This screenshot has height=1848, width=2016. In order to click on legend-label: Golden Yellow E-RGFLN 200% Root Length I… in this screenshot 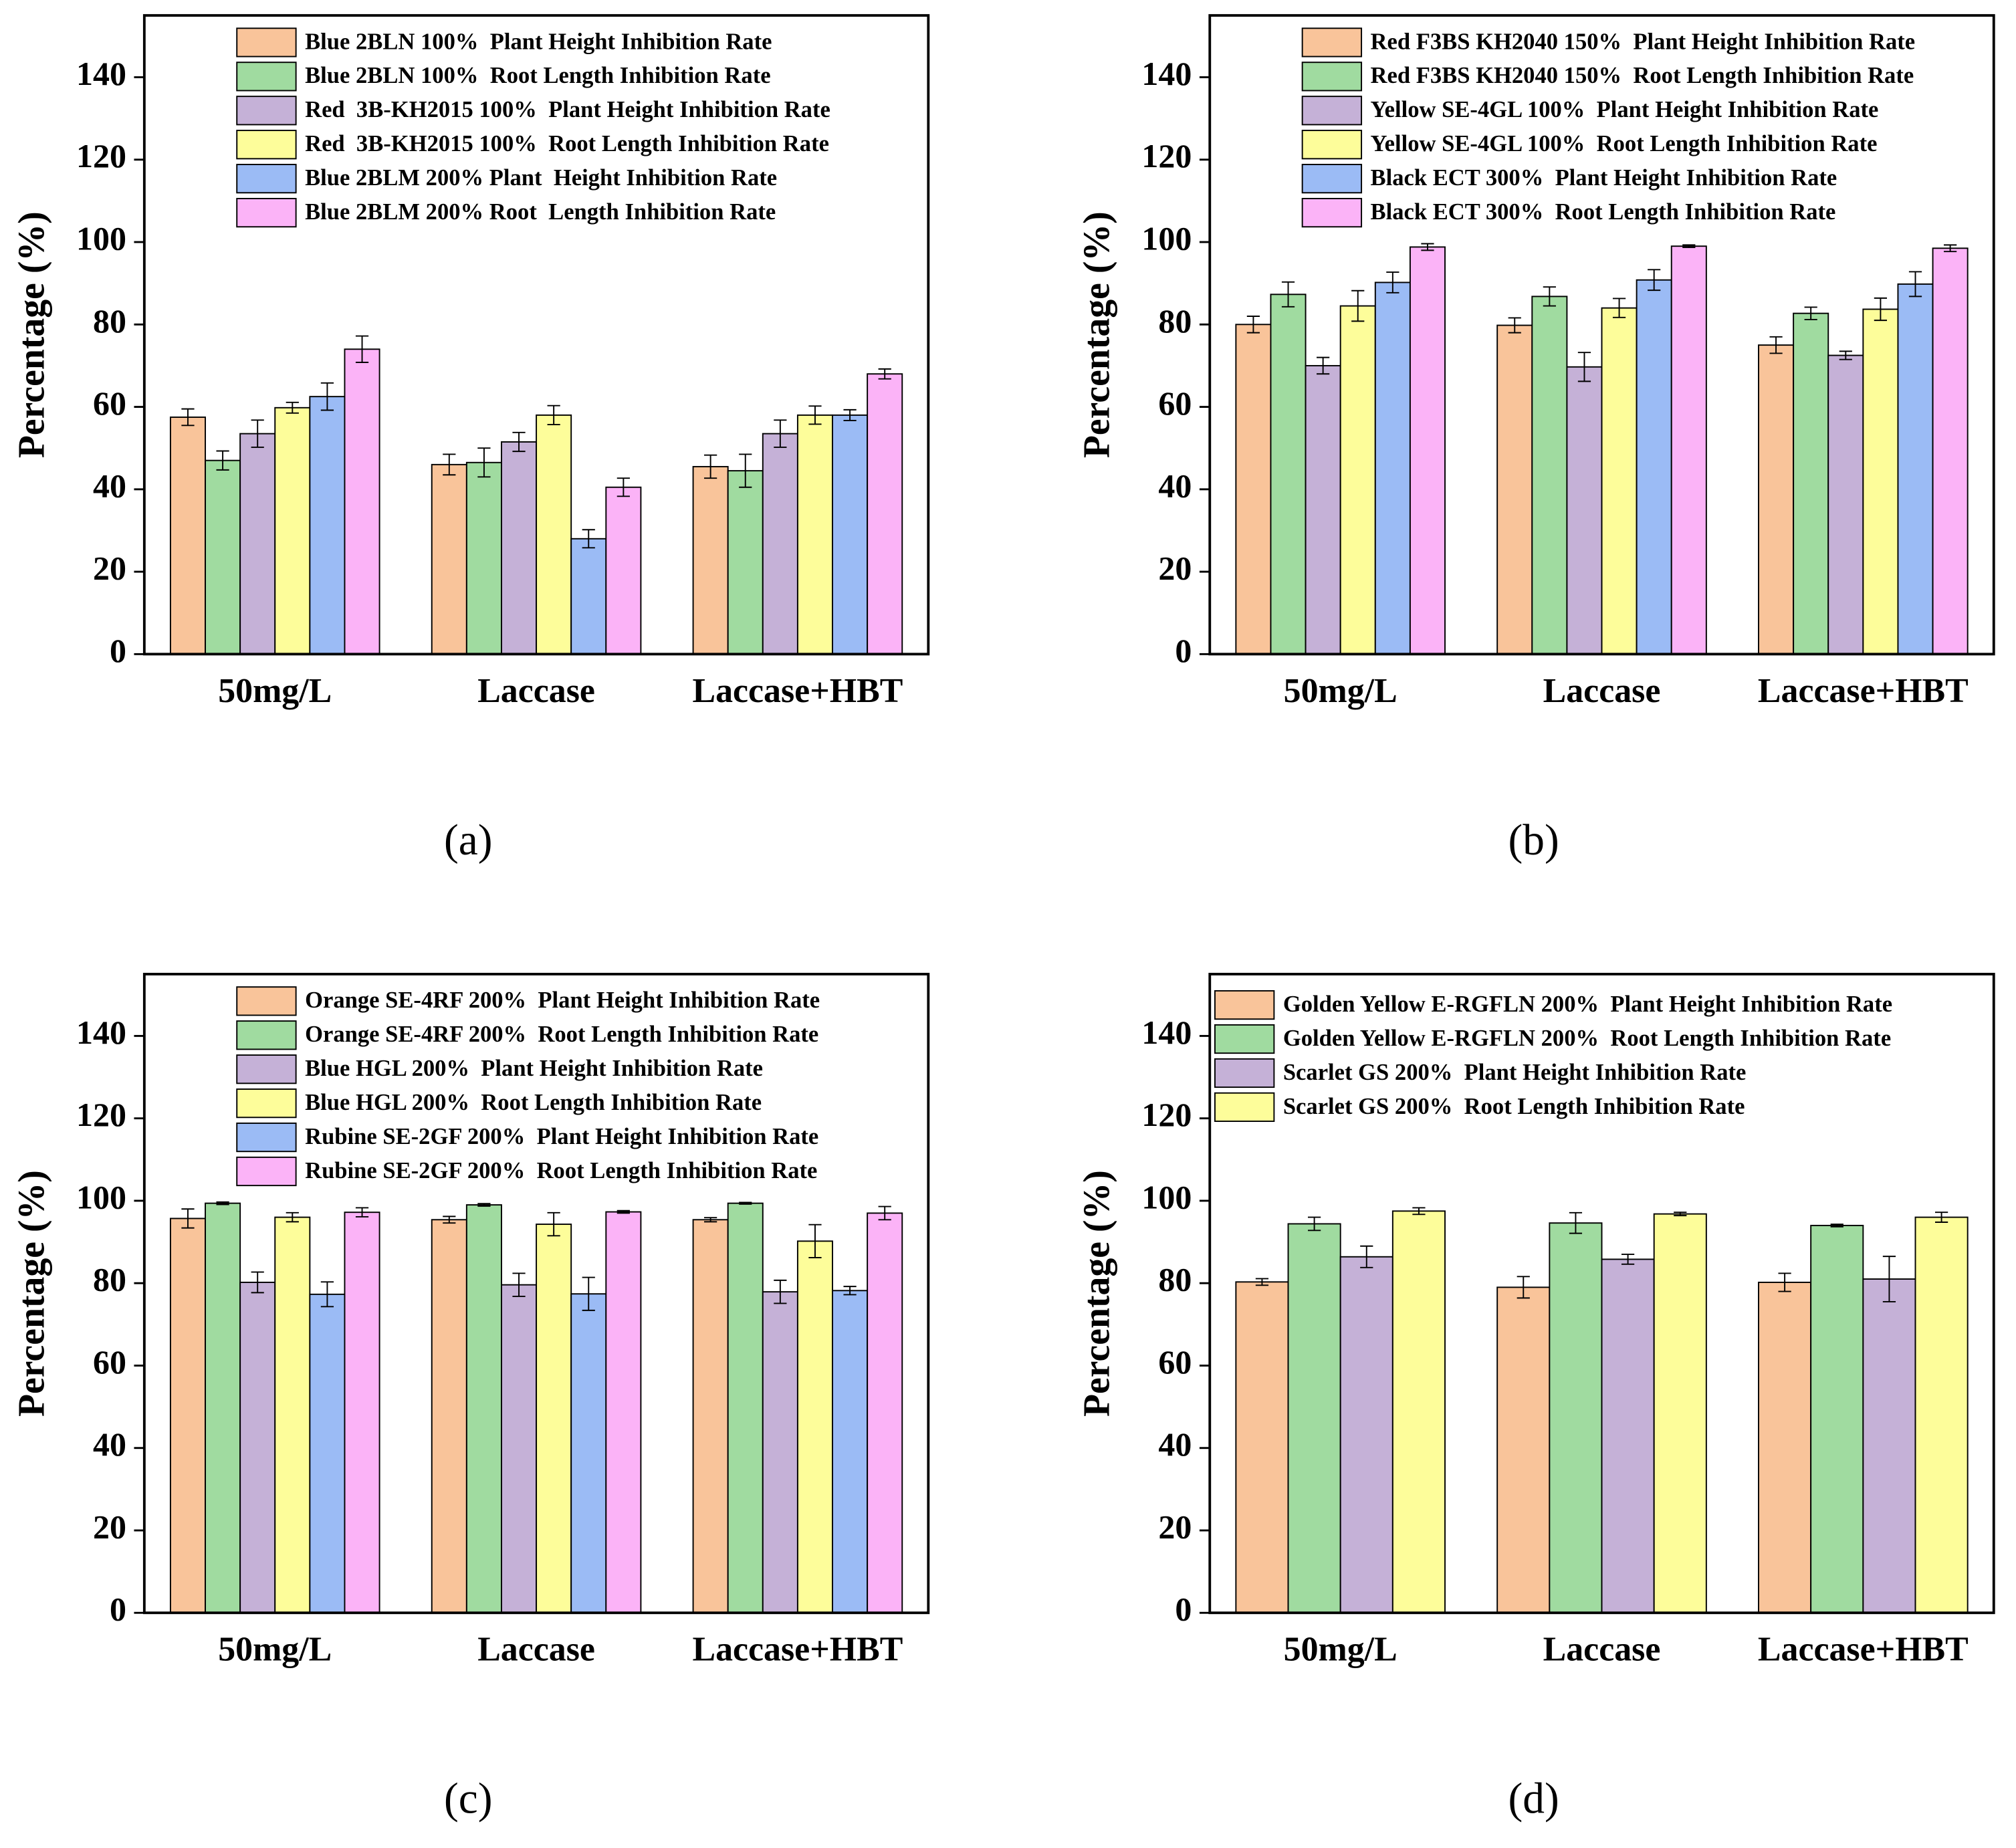, I will do `click(1587, 1038)`.